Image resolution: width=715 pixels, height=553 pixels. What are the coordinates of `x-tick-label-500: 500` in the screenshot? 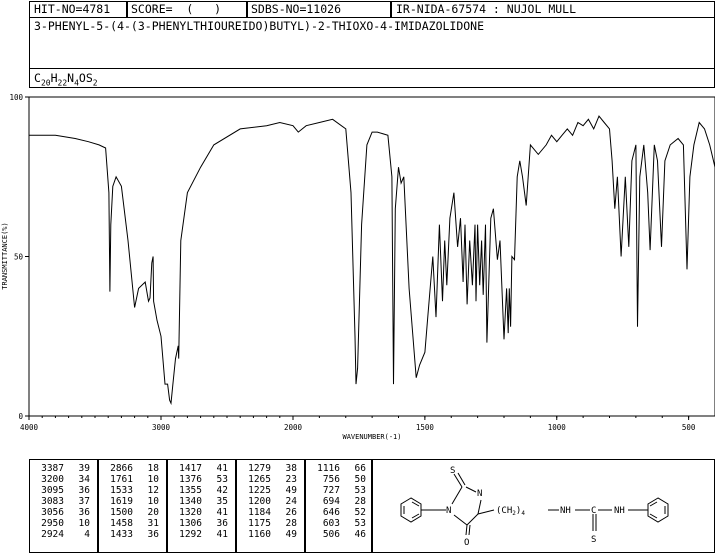 It's located at (689, 427).